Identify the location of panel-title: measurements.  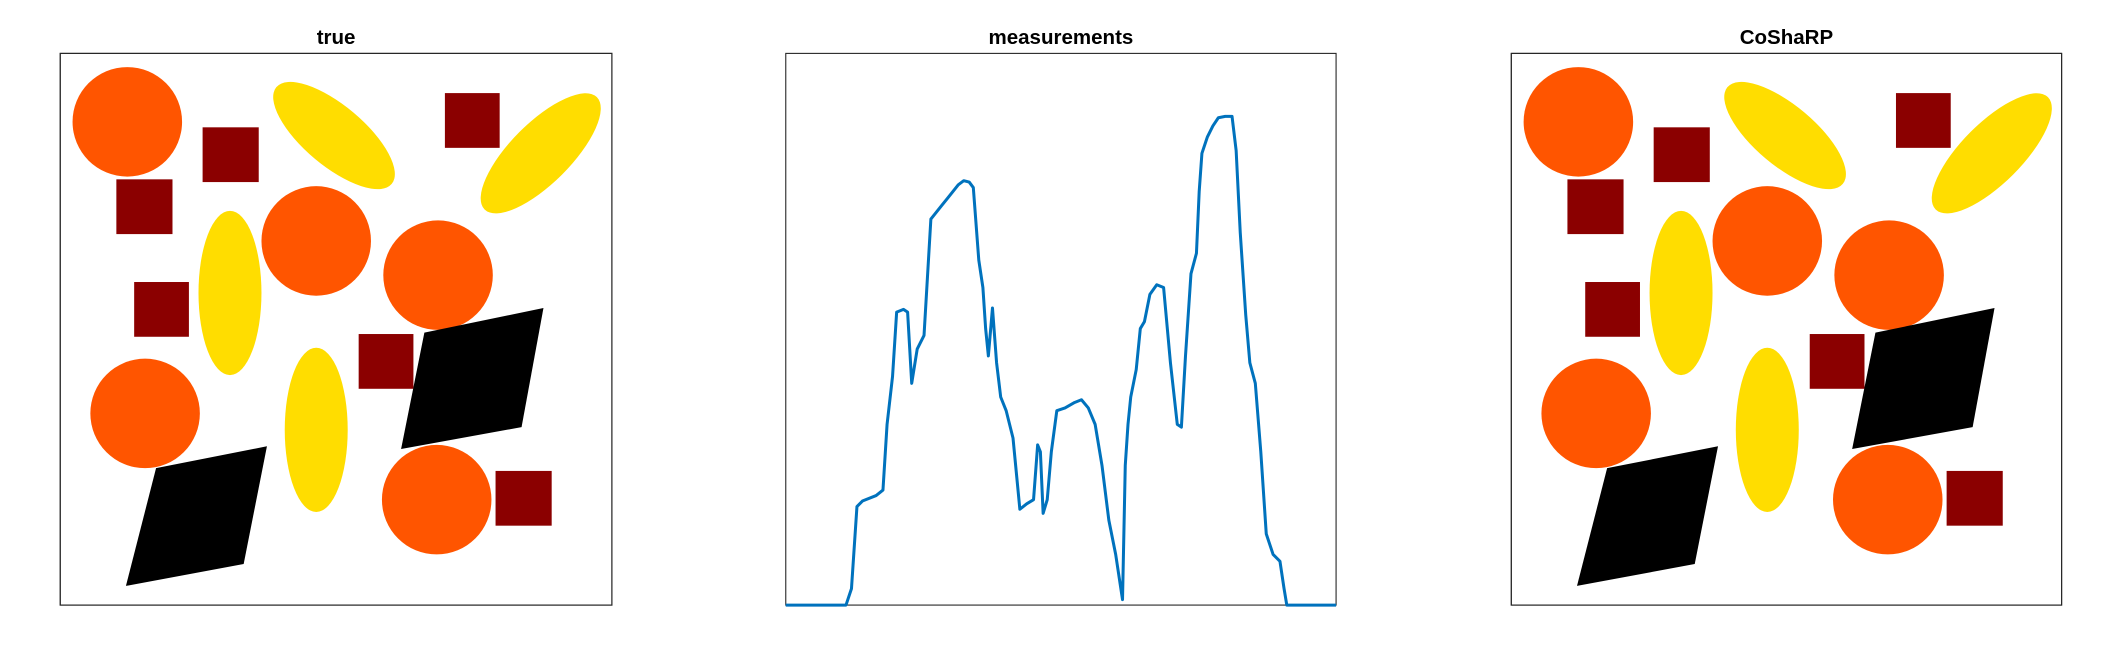
(1061, 37).